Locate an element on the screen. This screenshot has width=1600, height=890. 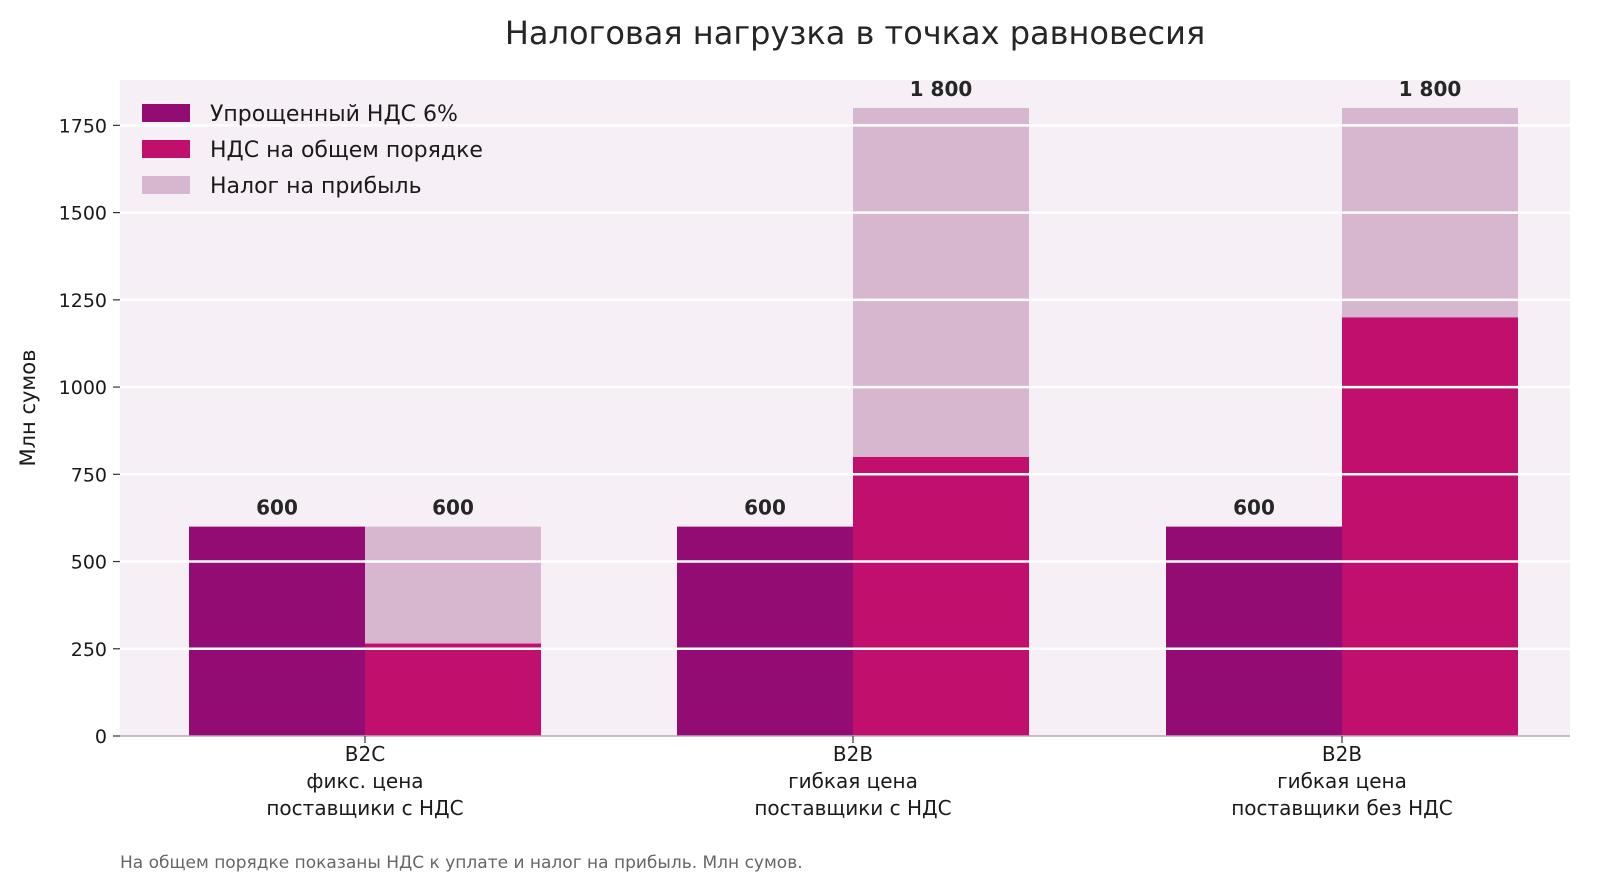
category-label-1-0: B2B is located at coordinates (853, 754).